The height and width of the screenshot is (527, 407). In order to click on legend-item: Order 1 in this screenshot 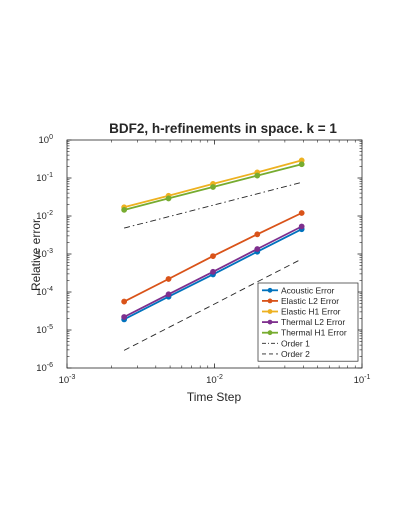, I will do `click(286, 343)`.